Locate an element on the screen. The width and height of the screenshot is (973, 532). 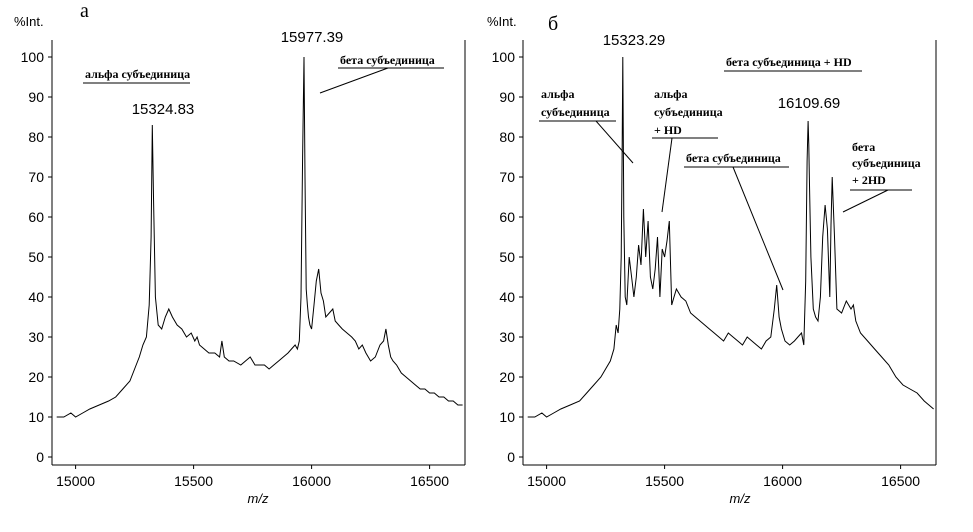
panel-a-y-tick-label: 80 is located at coordinates (36, 137).